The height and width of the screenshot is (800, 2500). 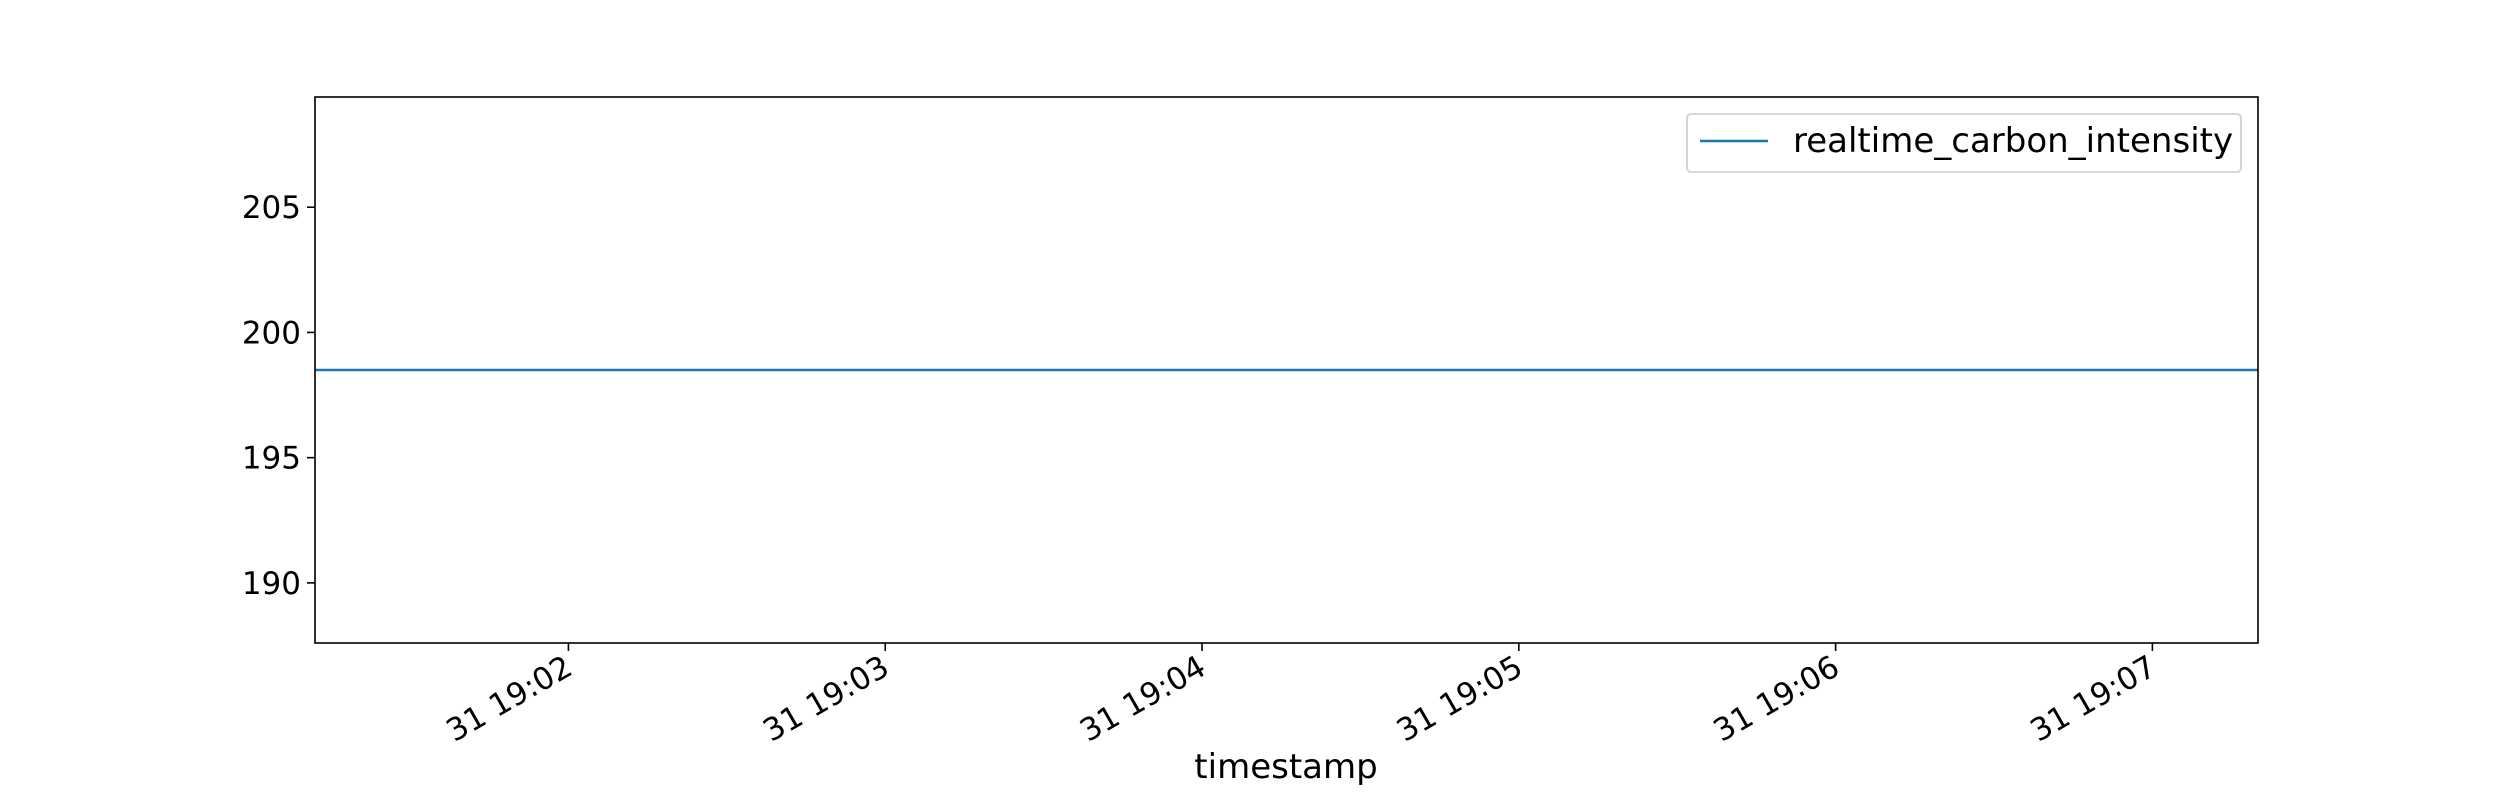 What do you see at coordinates (271, 333) in the screenshot?
I see `y-tick-label: 200` at bounding box center [271, 333].